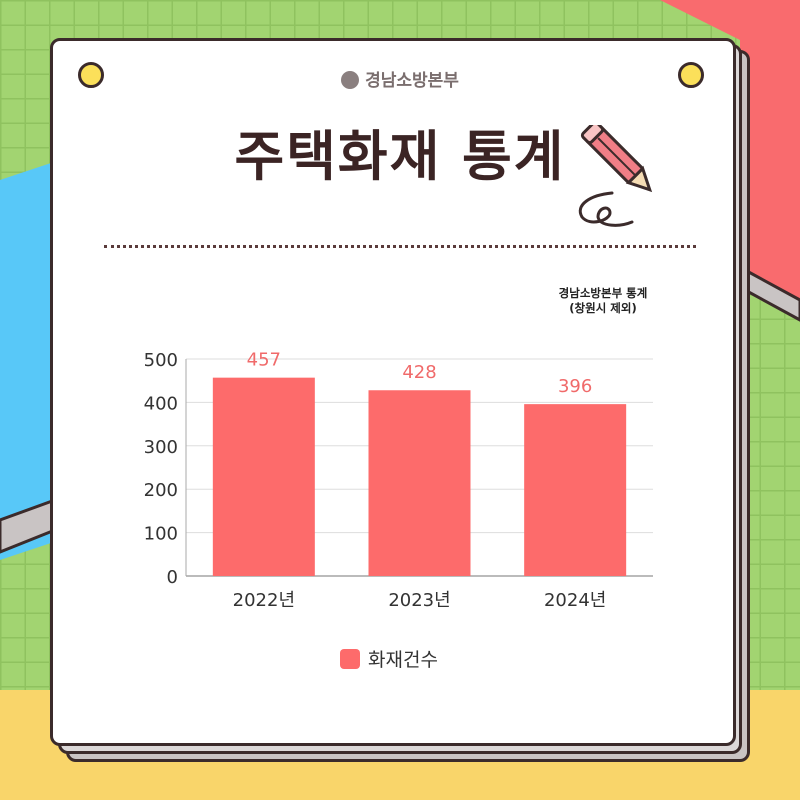 The height and width of the screenshot is (800, 800). Describe the element at coordinates (730, 150) in the screenshot. I see `pink-shape` at that location.